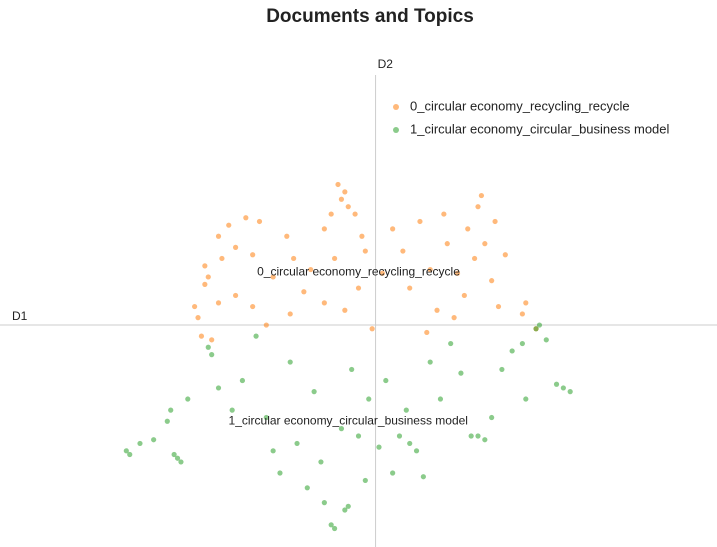 The height and width of the screenshot is (547, 717). Describe the element at coordinates (358, 271) in the screenshot. I see `topic-label: 0_circular economy_recycling_recycle` at that location.